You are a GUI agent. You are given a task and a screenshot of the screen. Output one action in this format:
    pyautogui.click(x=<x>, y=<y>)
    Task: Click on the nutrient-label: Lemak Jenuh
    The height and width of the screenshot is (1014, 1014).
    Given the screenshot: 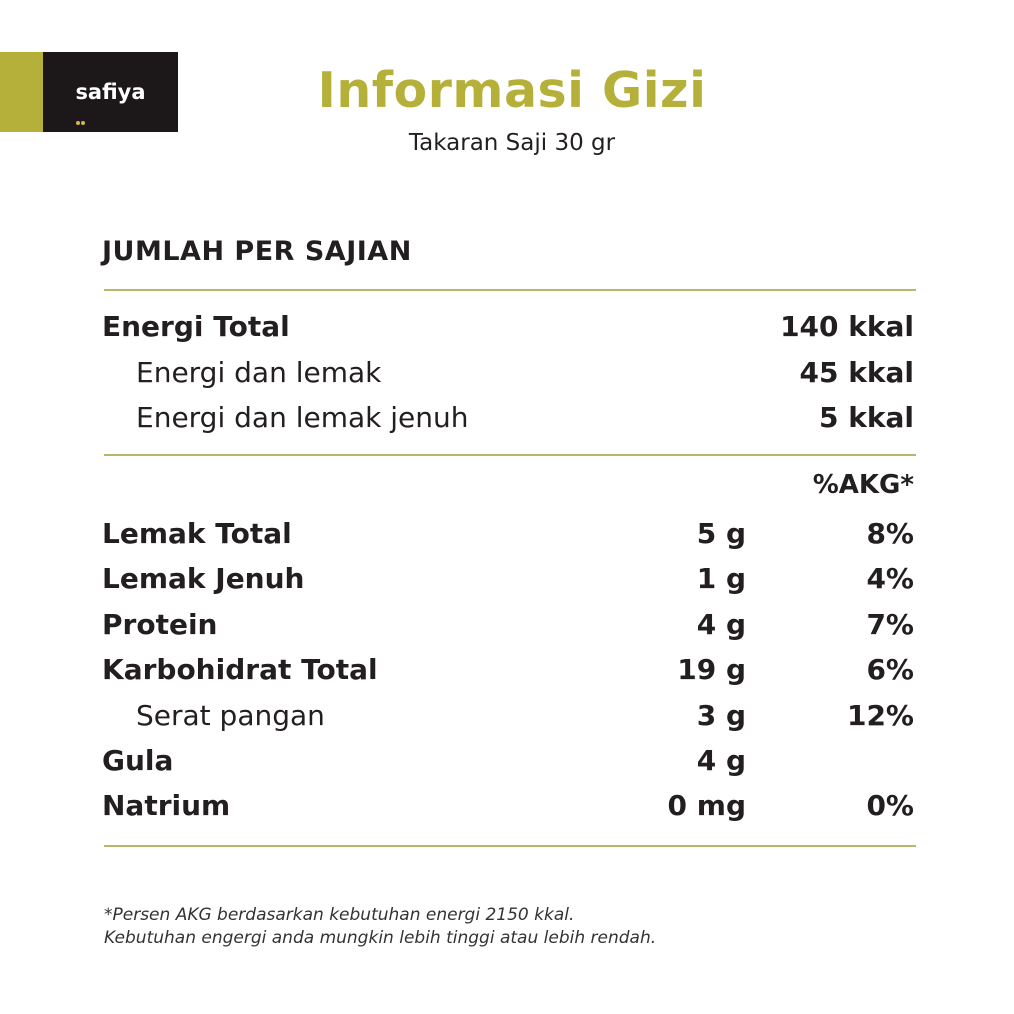 What is the action you would take?
    pyautogui.click(x=203, y=578)
    